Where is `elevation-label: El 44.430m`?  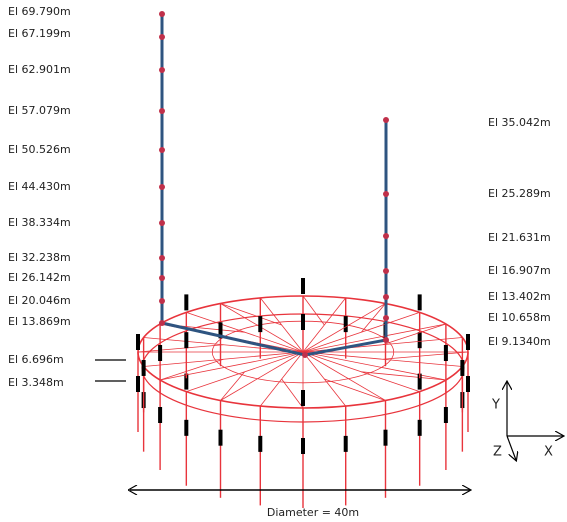
elevation-label: El 44.430m is located at coordinates (39, 186).